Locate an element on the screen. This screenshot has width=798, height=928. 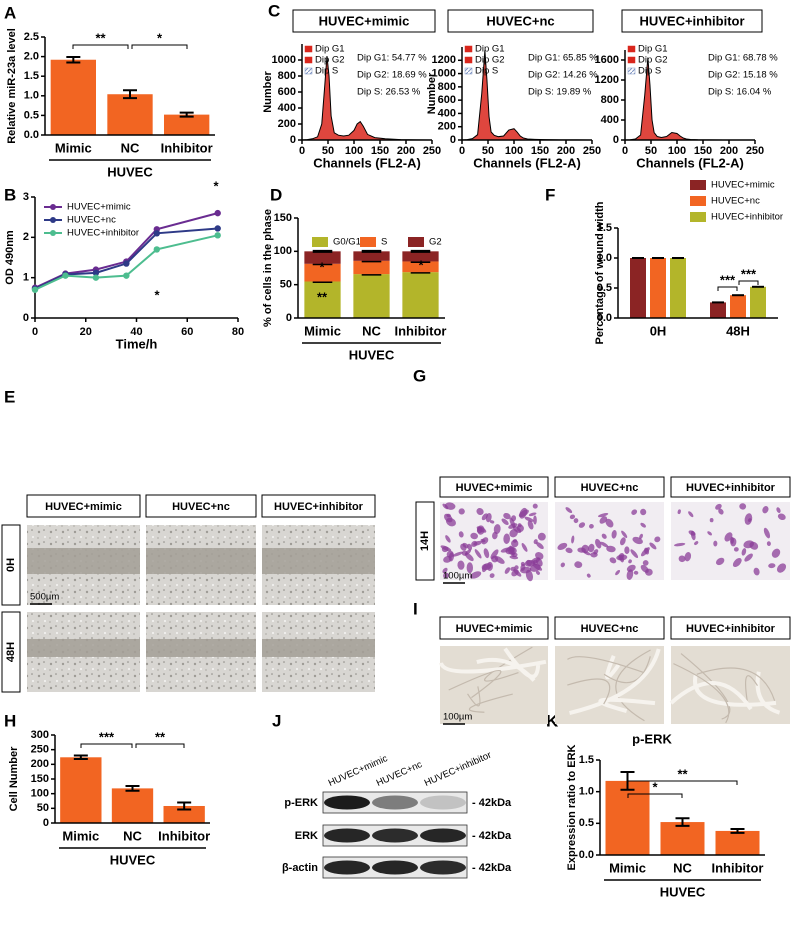
scale-label: 100µm is located at coordinates (457, 576).